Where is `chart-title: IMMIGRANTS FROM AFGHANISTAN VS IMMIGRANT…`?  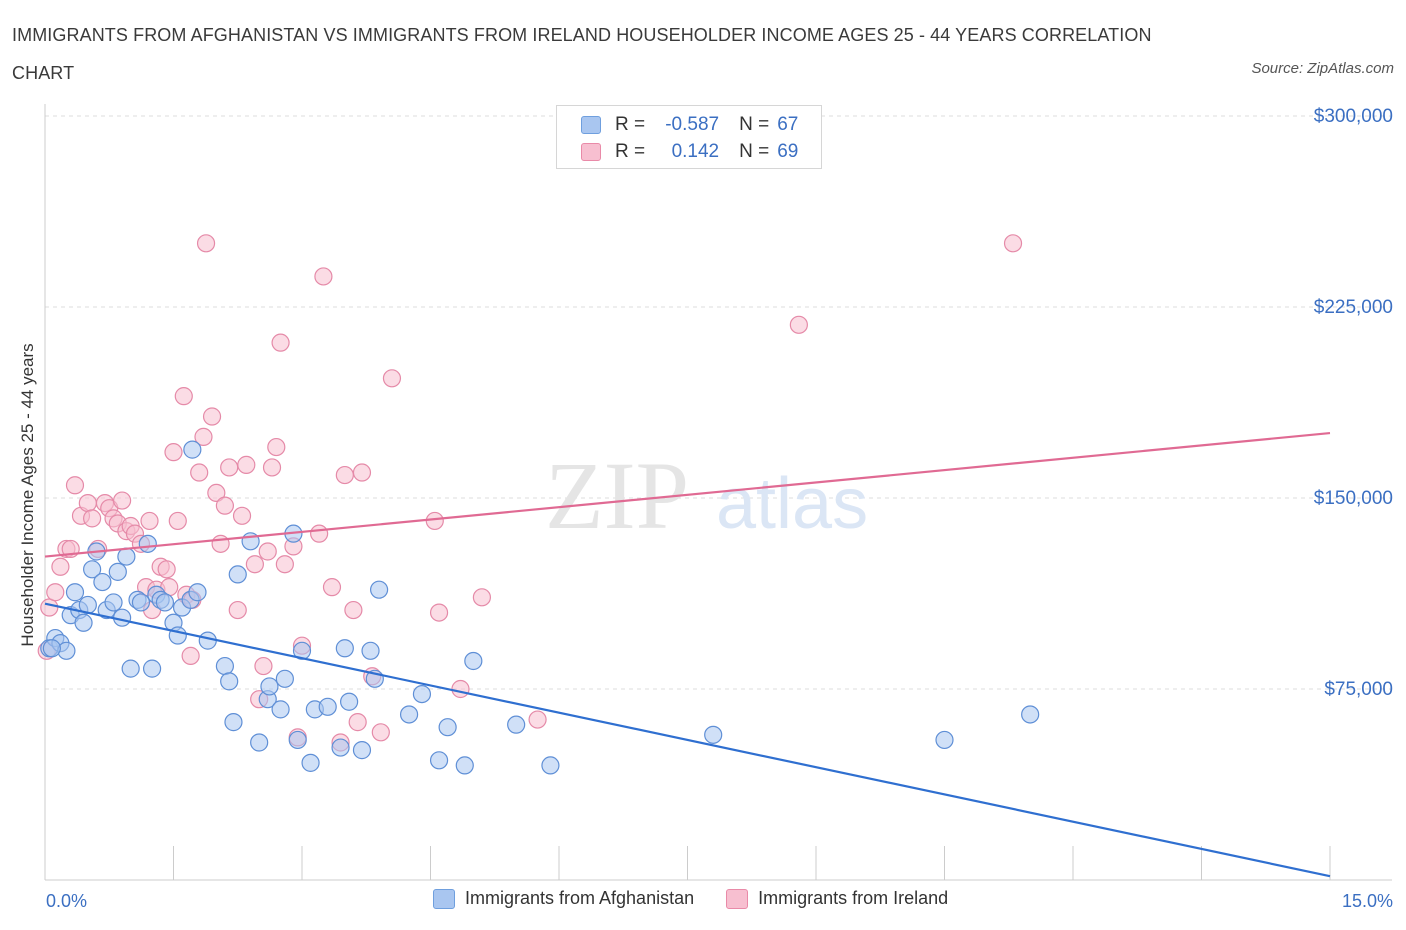
chart-title: IMMIGRANTS FROM AFGHANISTAN VS IMMIGRANT… is located at coordinates (582, 54).